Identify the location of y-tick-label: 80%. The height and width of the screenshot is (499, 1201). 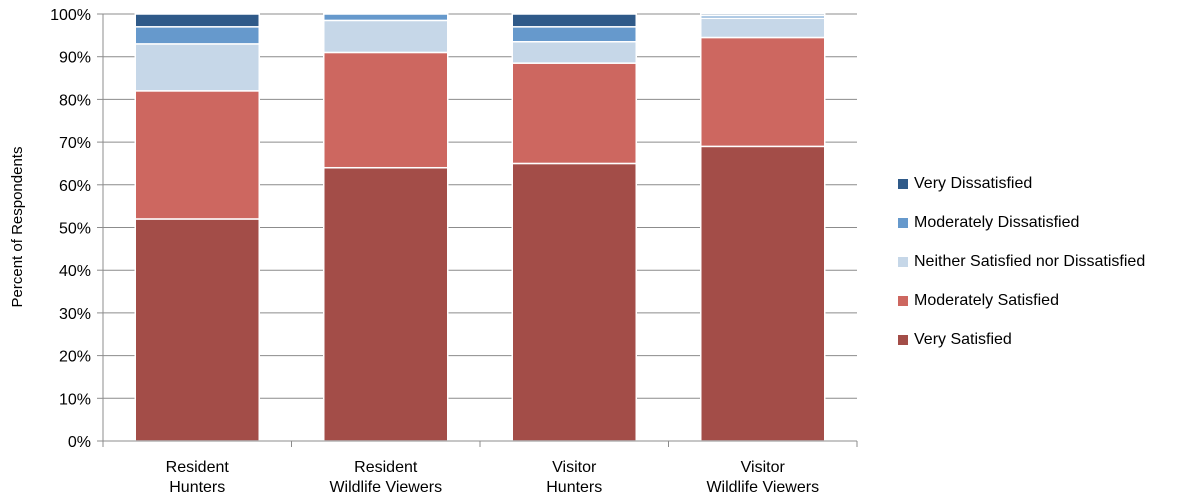
(75, 100).